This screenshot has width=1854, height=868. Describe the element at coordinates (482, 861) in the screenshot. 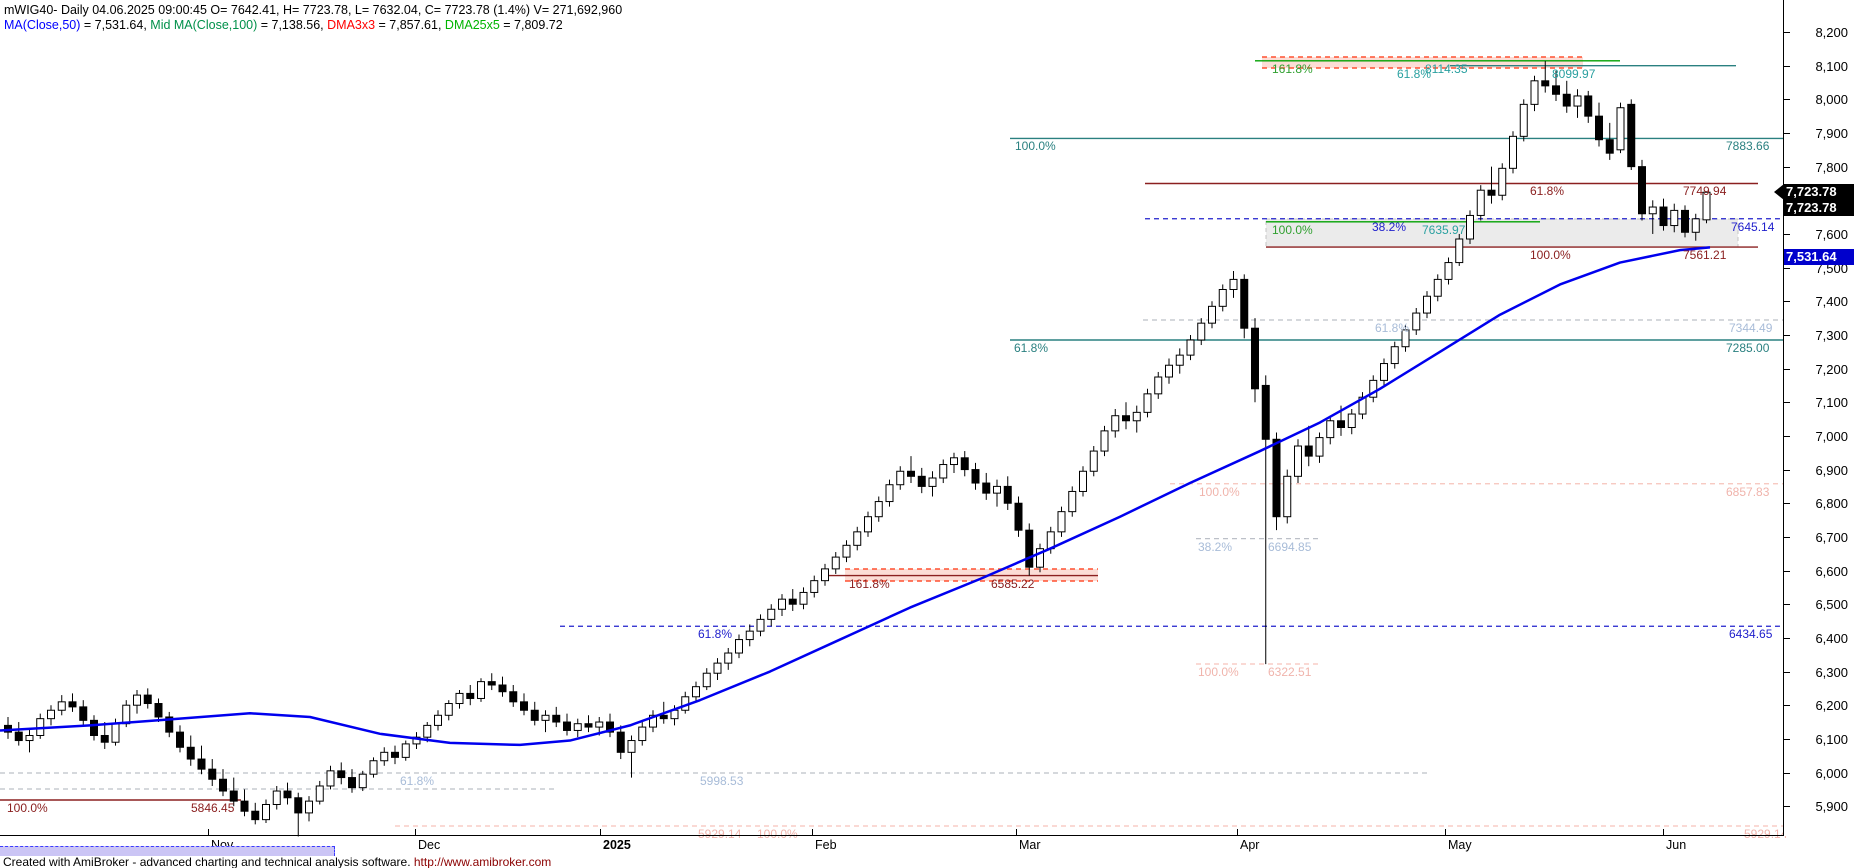

I see `amibroker-link: http://www.amibroker.com` at that location.